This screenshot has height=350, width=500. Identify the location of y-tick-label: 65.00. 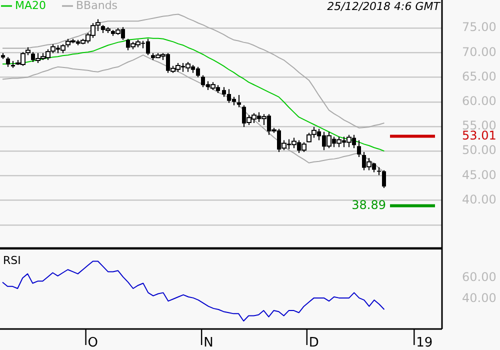
(479, 76).